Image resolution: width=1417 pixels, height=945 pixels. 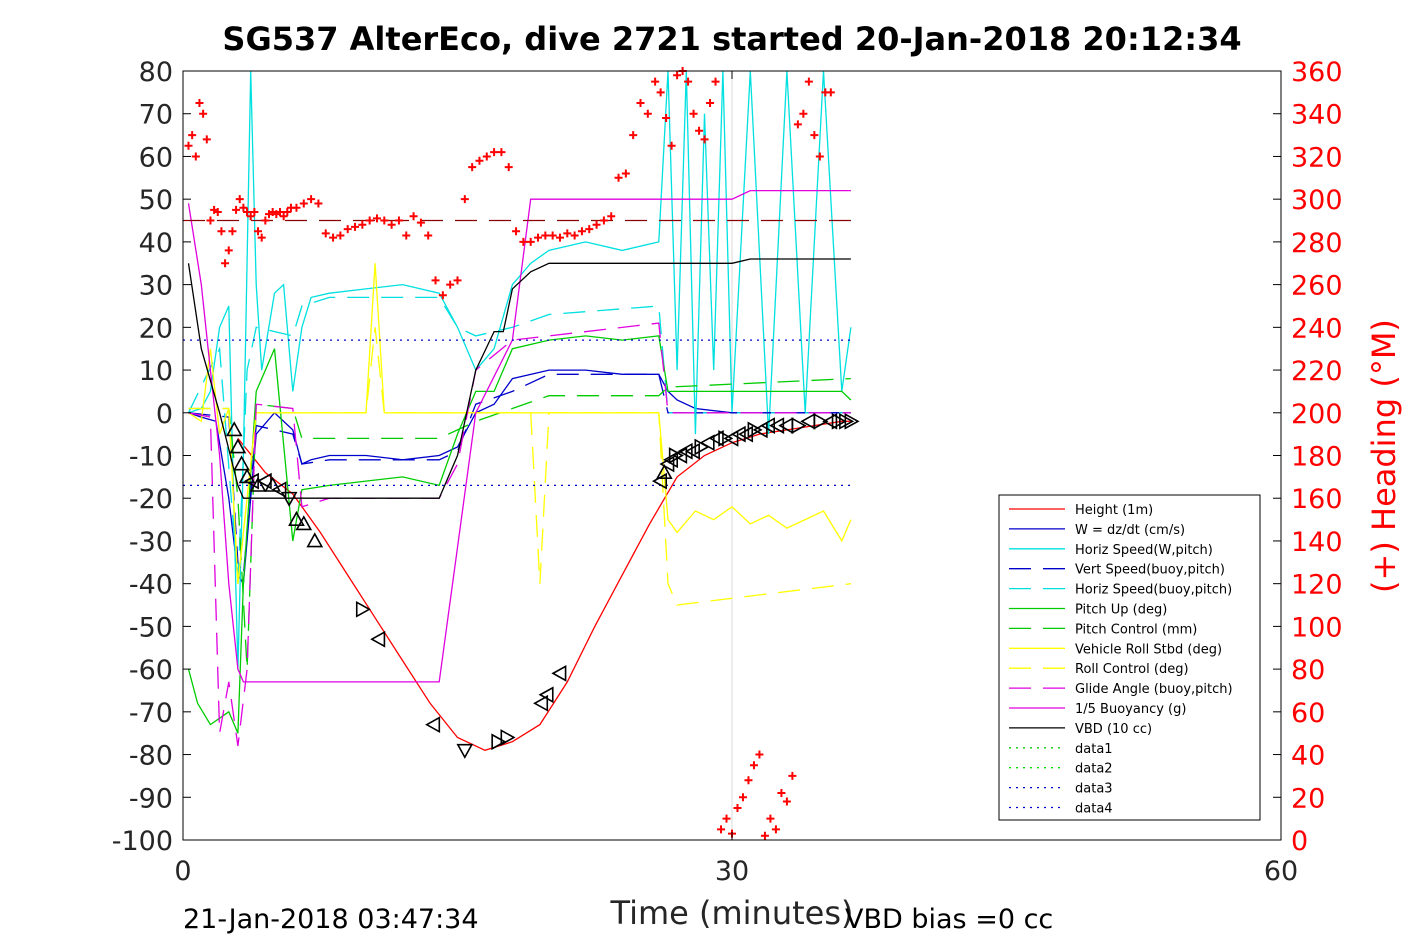 I want to click on legend-label-4: Horiz Speed(buoy,pitch), so click(x=1153, y=590).